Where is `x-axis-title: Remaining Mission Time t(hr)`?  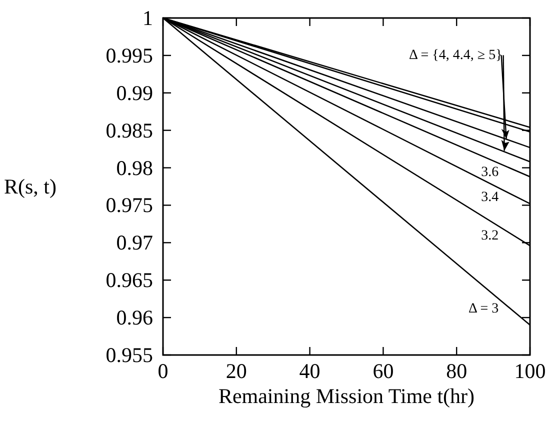
x-axis-title: Remaining Mission Time t(hr) is located at coordinates (346, 396).